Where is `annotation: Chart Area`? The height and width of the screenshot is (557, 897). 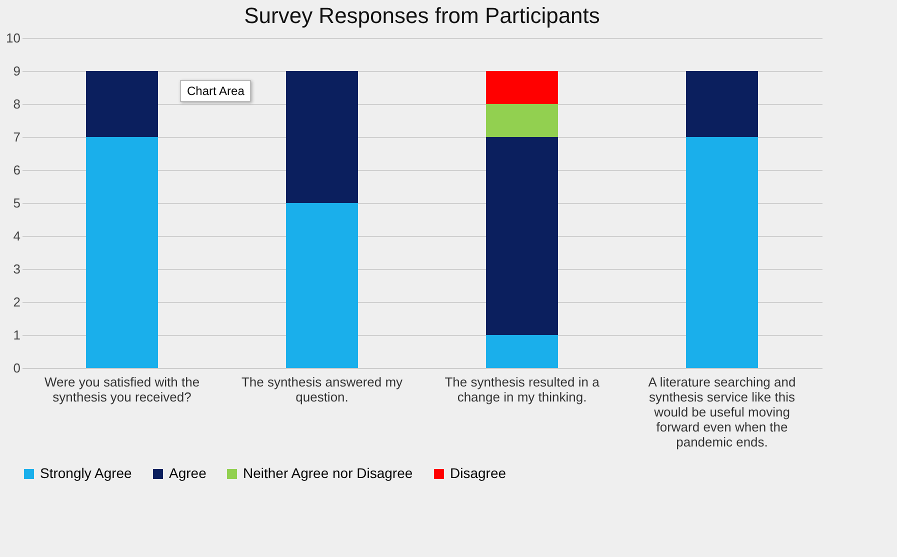
annotation: Chart Area is located at coordinates (216, 91).